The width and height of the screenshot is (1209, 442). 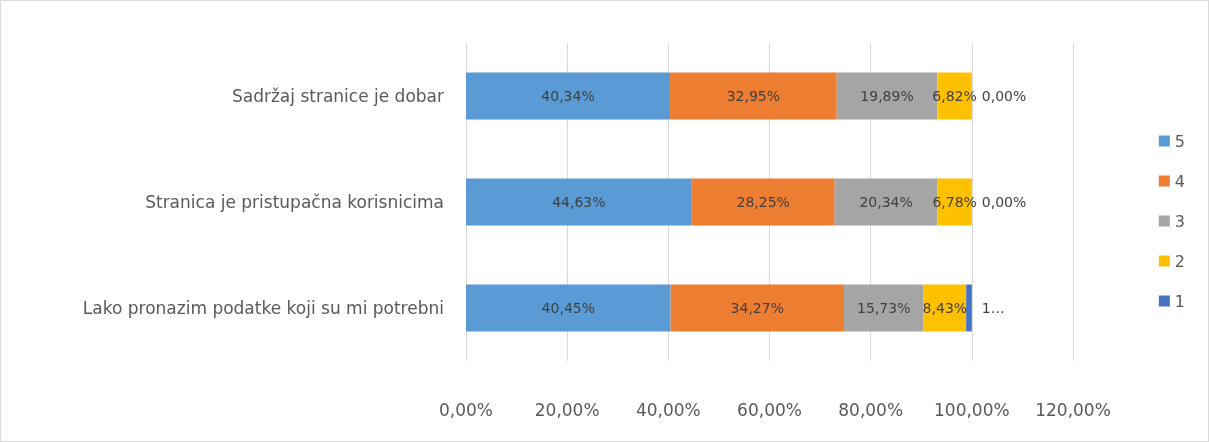 What do you see at coordinates (887, 96) in the screenshot?
I see `data-label: 19,89%` at bounding box center [887, 96].